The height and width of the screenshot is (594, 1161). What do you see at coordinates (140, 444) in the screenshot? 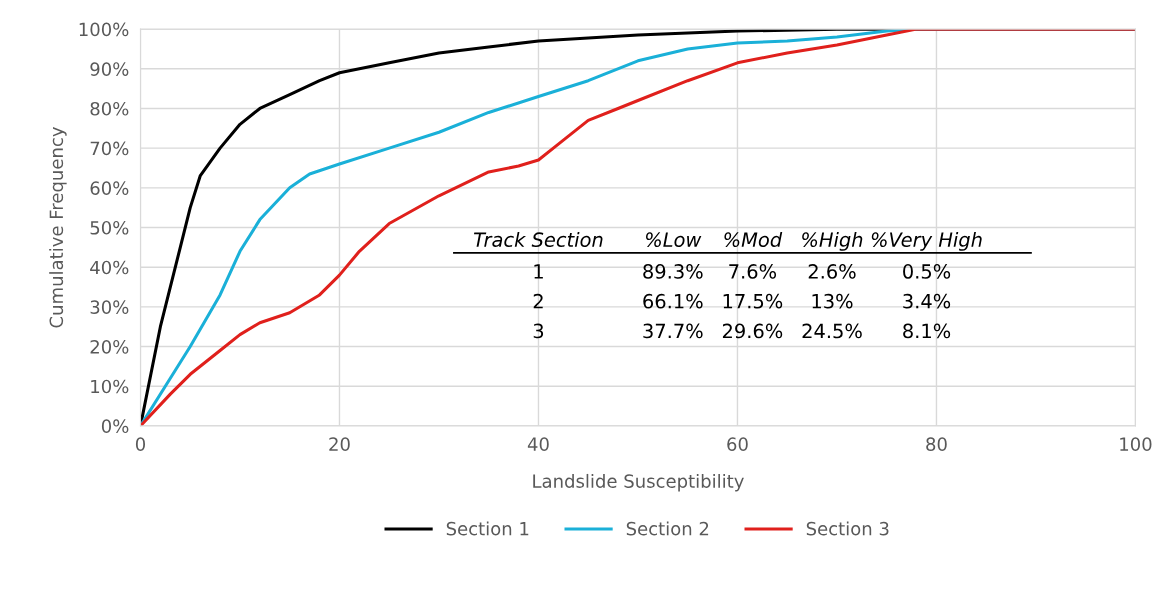
I see `x-tick-label: 0` at bounding box center [140, 444].